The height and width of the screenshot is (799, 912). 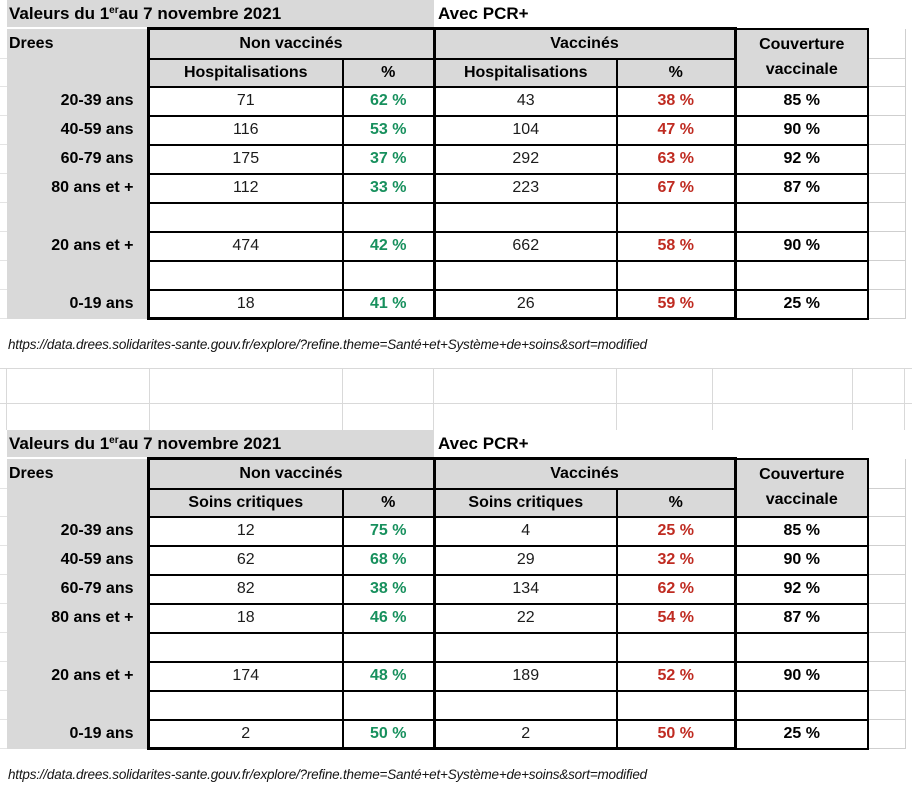 I want to click on cell-nonvax-count: 116, so click(x=245, y=130).